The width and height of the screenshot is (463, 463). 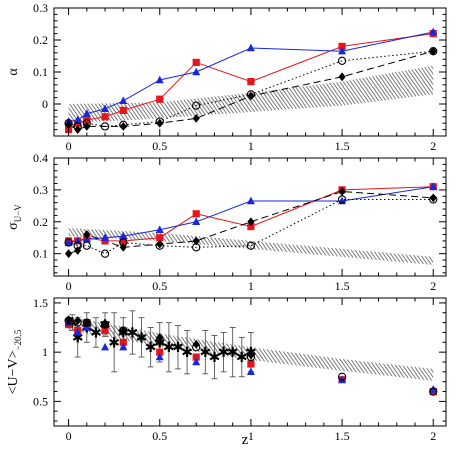 I want to click on y-axis-label: <U−V>−20.5, so click(x=14, y=361).